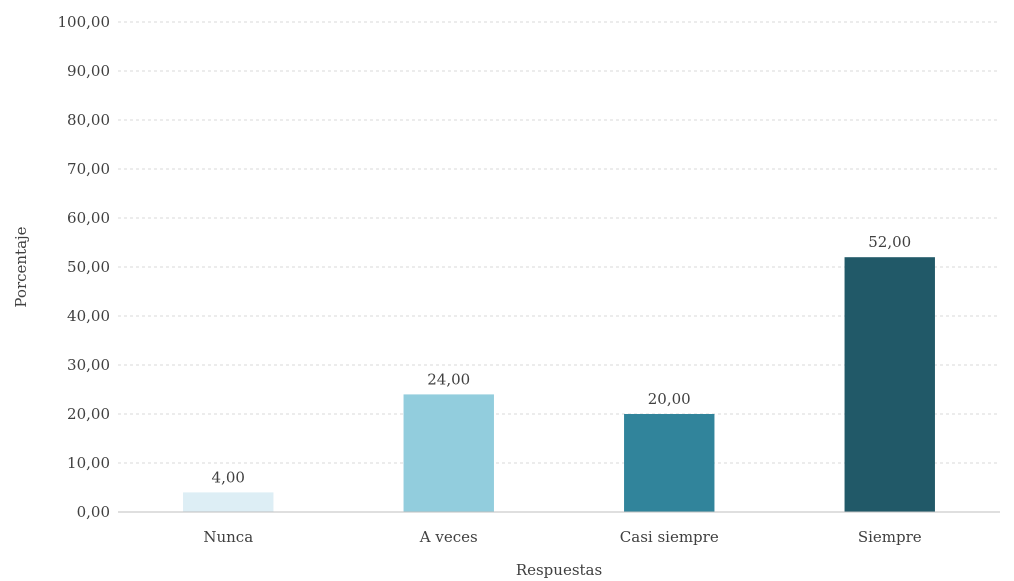 The image size is (1014, 581). I want to click on y-tick-label: 40,00, so click(88, 316).